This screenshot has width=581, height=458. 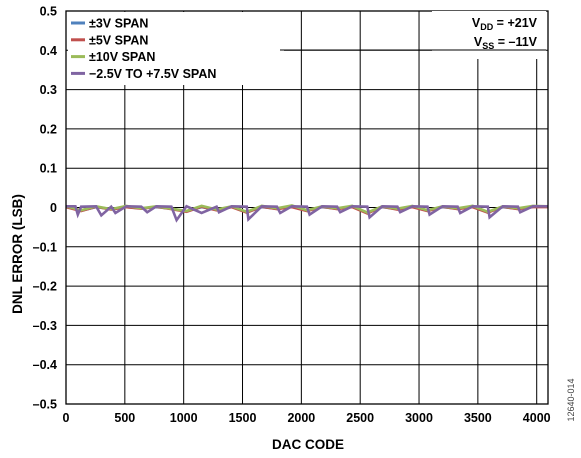 What do you see at coordinates (45, 247) in the screenshot?
I see `y-tick-label: –0.1` at bounding box center [45, 247].